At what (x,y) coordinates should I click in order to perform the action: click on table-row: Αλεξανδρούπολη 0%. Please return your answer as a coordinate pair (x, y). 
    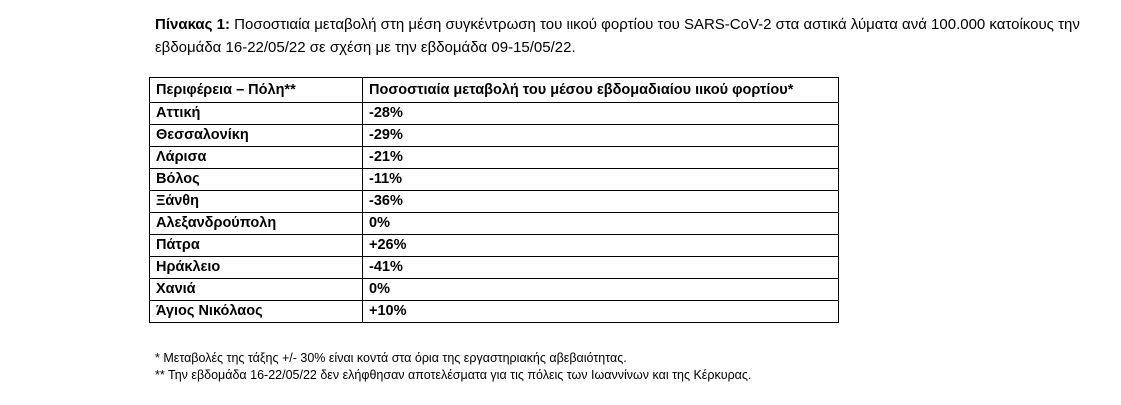
    Looking at the image, I should click on (494, 223).